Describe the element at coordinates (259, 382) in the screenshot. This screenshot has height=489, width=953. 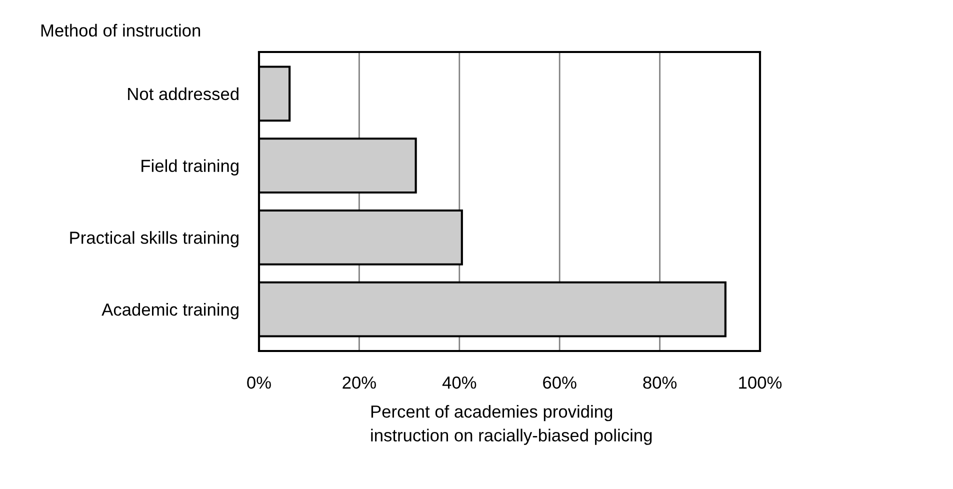
I see `x-tick-label: 0%` at that location.